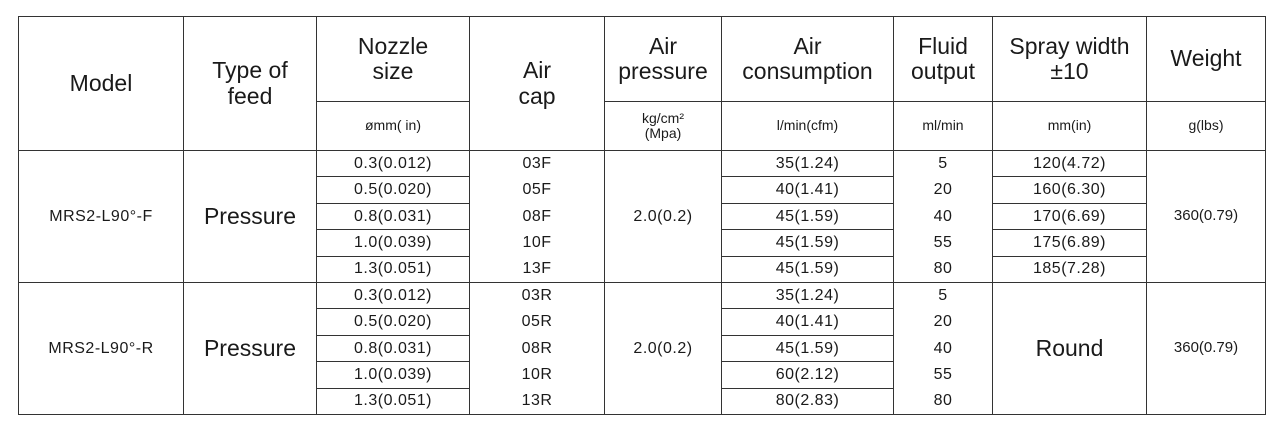 This screenshot has height=429, width=1280. I want to click on spray-width-cell: 175(6.89), so click(1069, 243).